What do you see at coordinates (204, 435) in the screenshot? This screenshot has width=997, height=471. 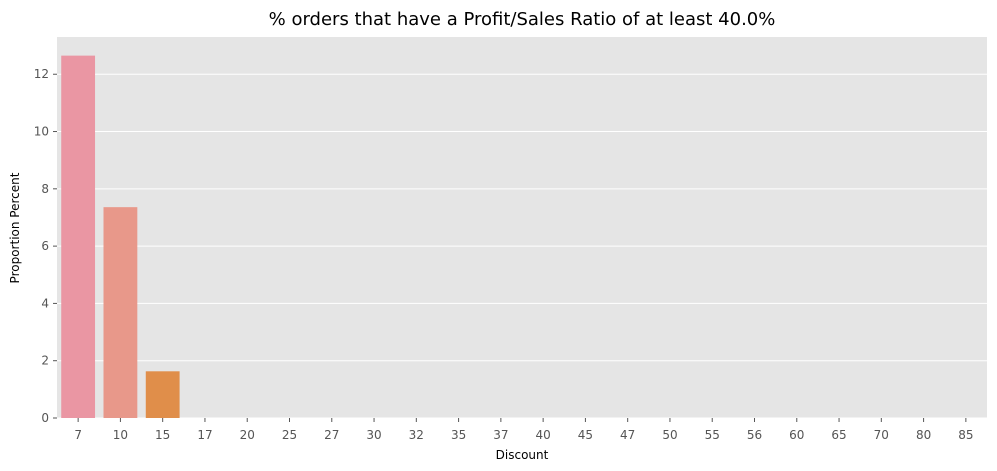 I see `x-tick-label: 17` at bounding box center [204, 435].